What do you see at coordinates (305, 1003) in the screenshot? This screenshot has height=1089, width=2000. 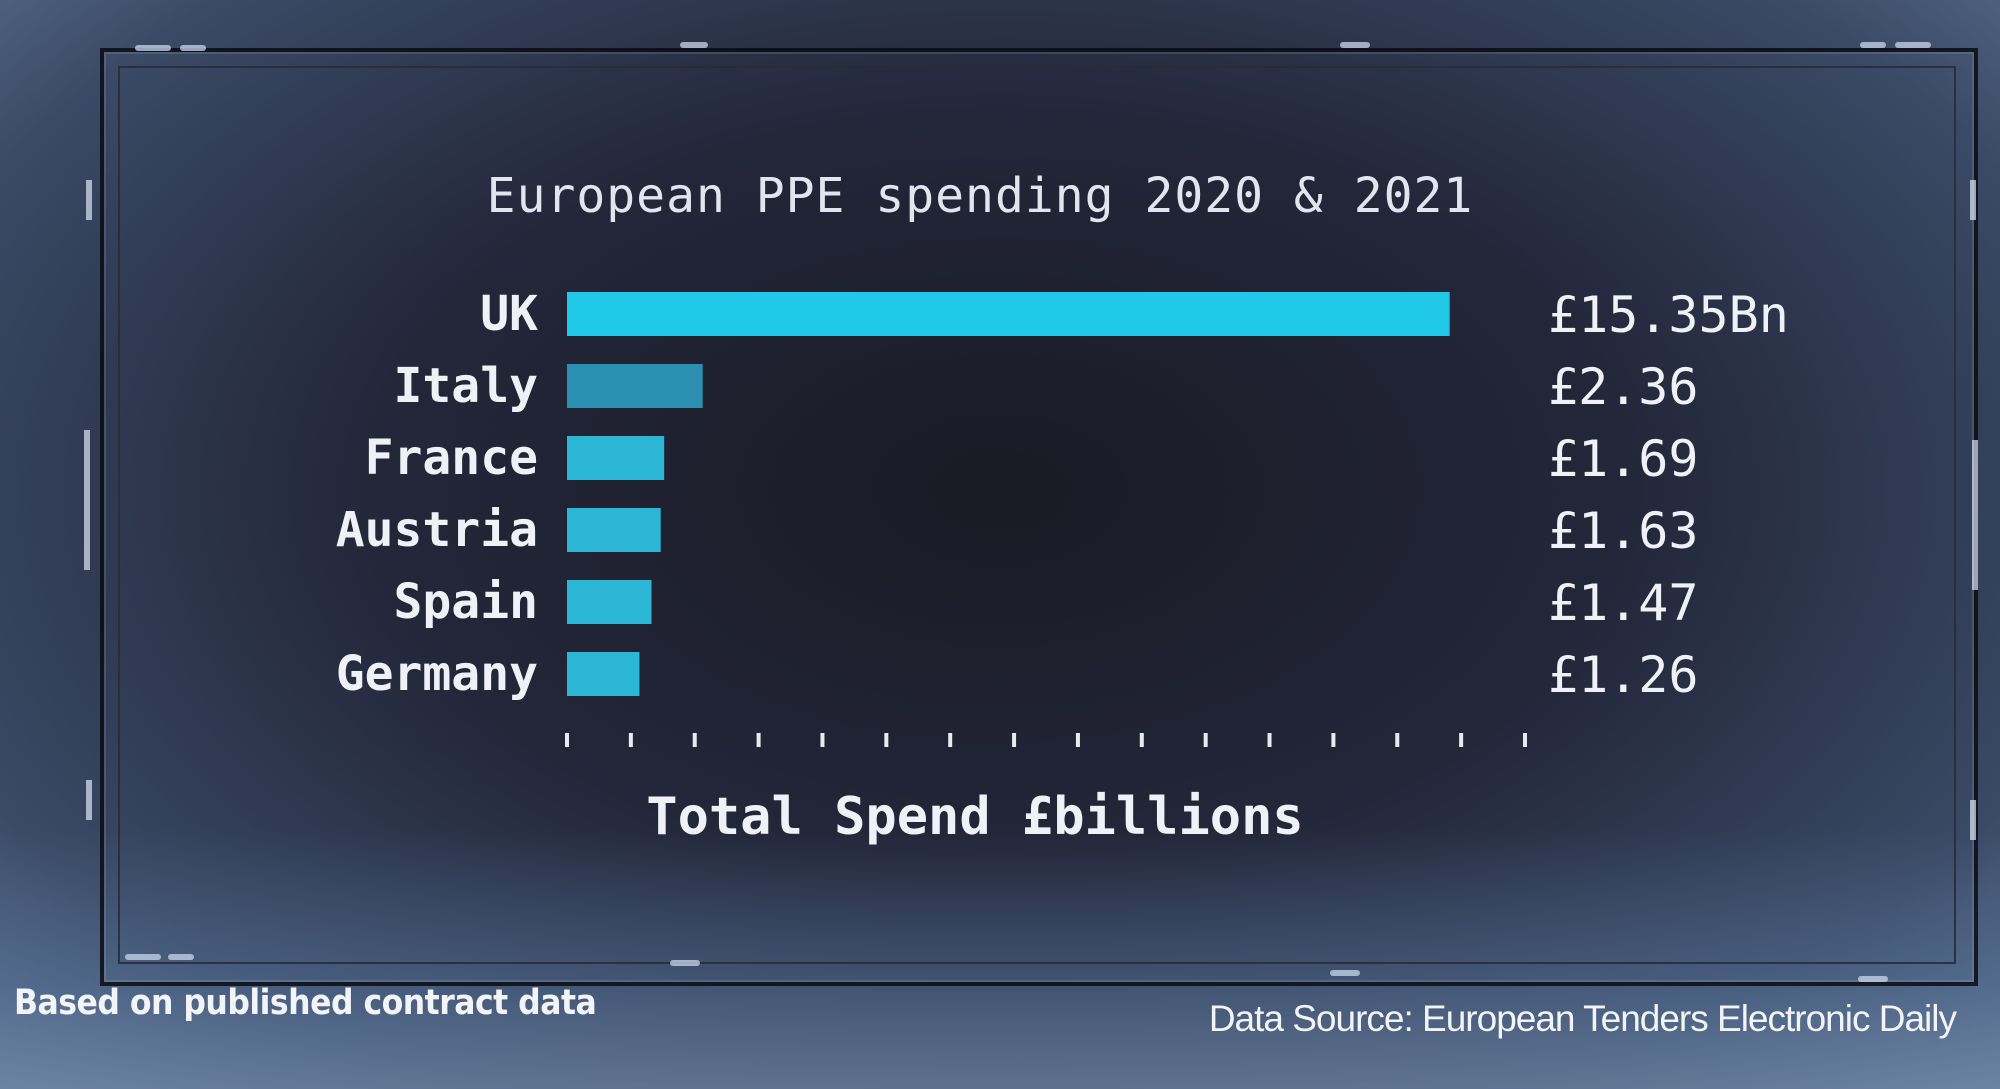 I see `footnote: Based on published contract data` at bounding box center [305, 1003].